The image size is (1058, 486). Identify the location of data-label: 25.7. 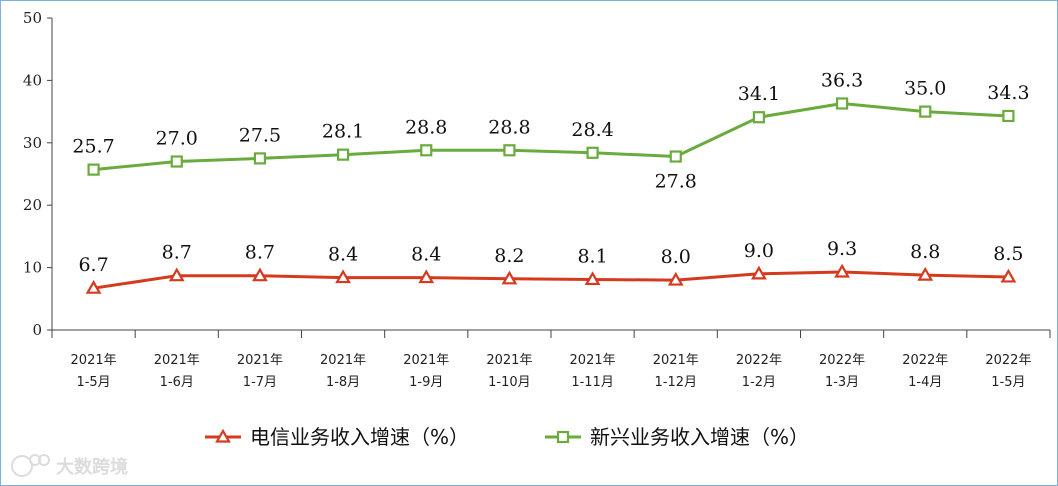
(93, 147).